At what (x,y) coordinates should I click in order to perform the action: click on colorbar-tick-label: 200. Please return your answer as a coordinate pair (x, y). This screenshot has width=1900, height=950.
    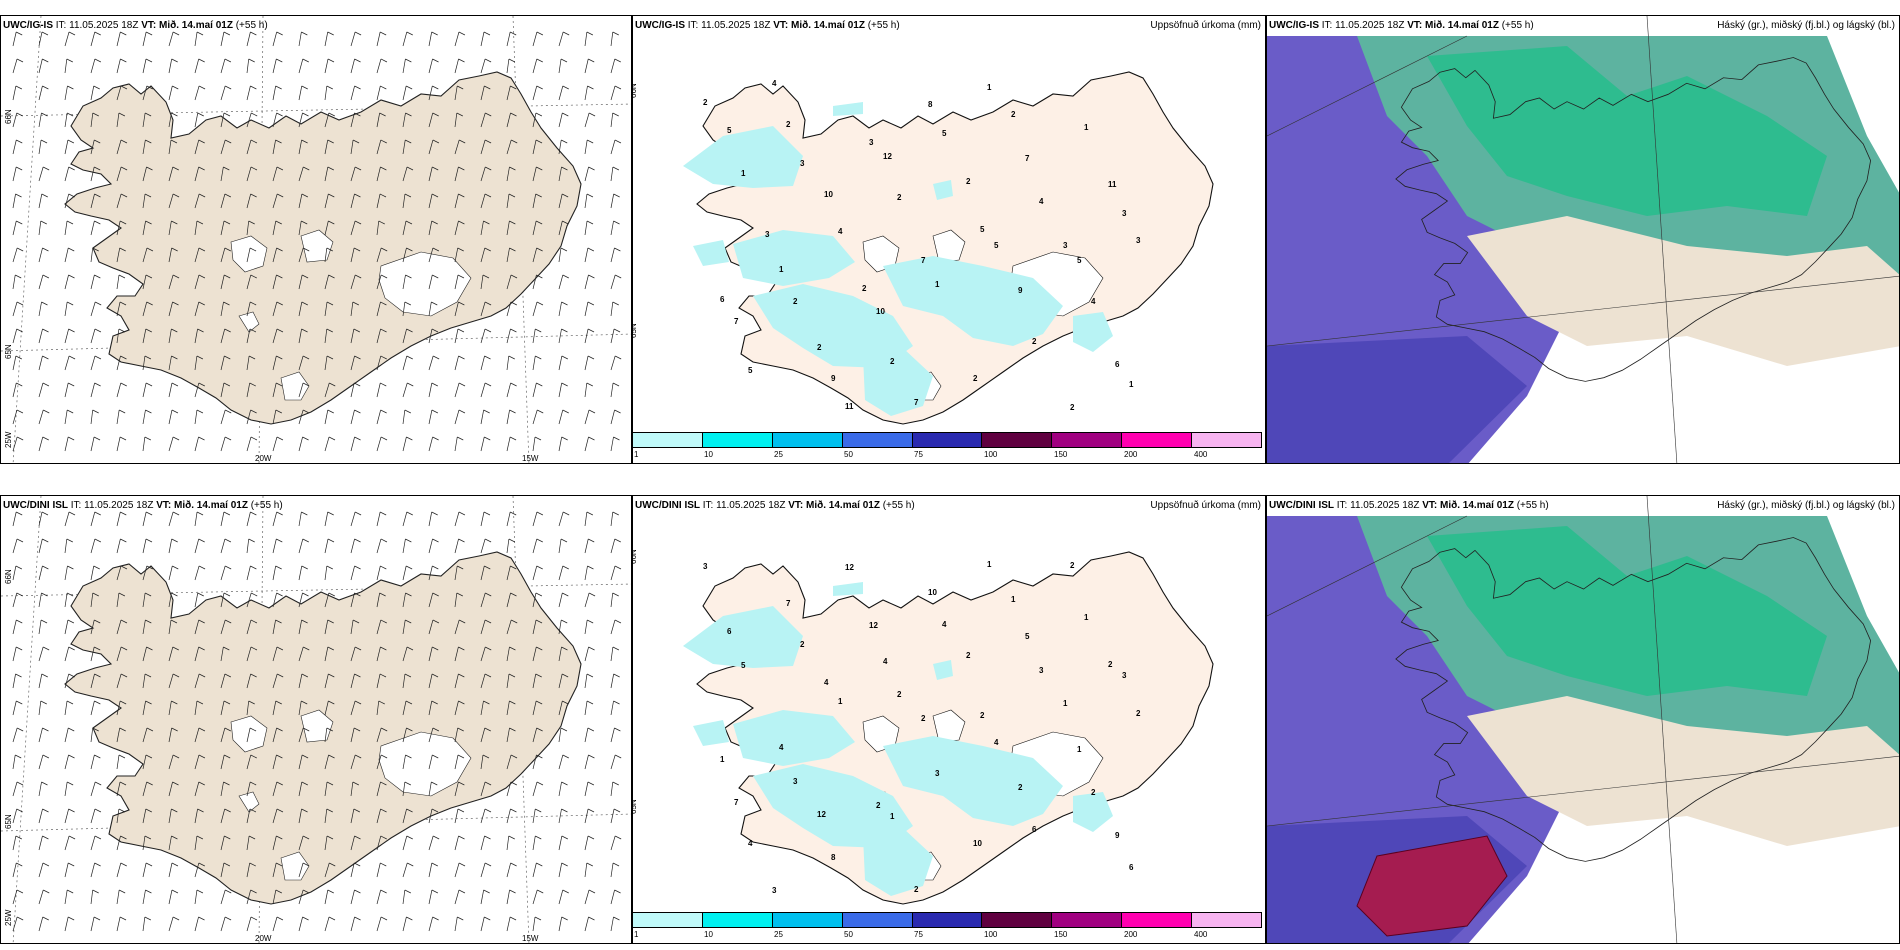
    Looking at the image, I should click on (1131, 454).